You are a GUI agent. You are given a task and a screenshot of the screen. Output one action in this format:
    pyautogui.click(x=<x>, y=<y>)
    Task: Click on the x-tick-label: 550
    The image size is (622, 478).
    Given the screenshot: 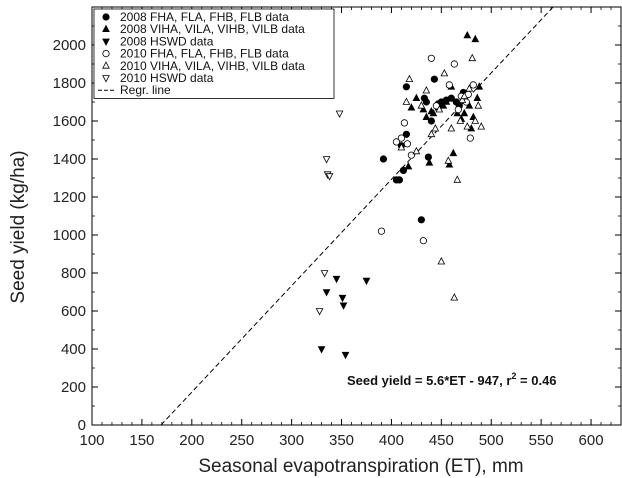 What is the action you would take?
    pyautogui.click(x=541, y=440)
    